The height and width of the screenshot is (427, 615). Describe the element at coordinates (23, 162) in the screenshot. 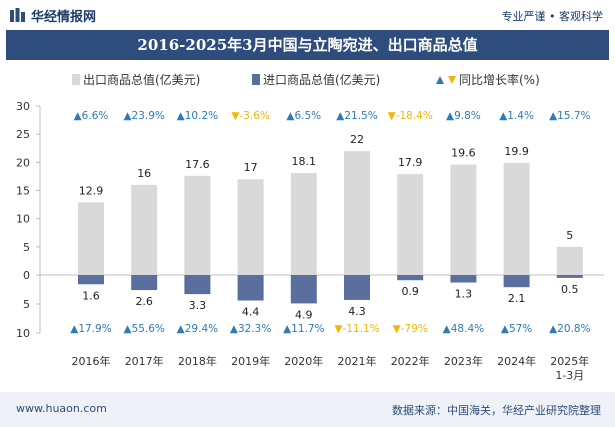

I see `y-tick-label: 20` at that location.